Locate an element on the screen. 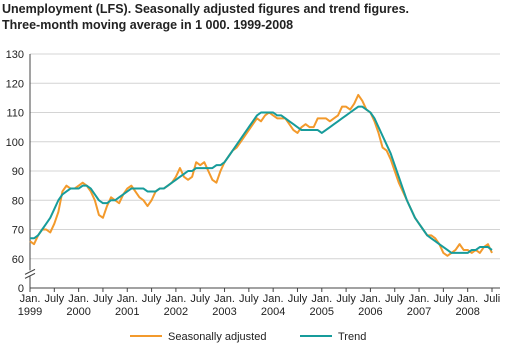  axis-break-gap is located at coordinates (30, 273).